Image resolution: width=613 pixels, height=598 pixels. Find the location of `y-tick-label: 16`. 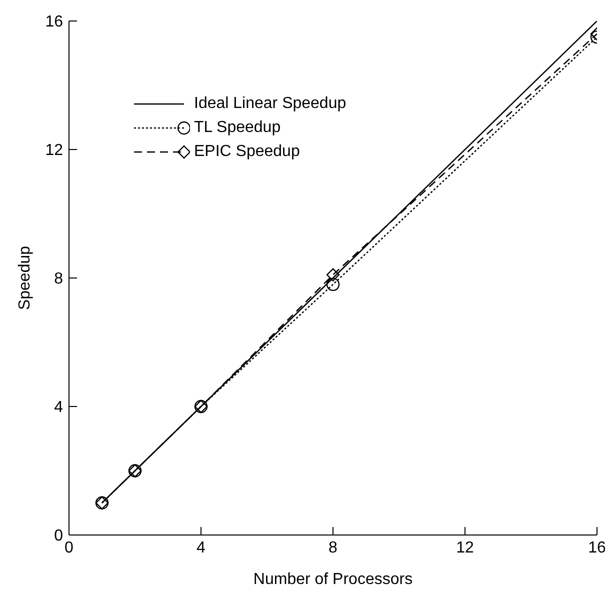

y-tick-label: 16 is located at coordinates (54, 22).